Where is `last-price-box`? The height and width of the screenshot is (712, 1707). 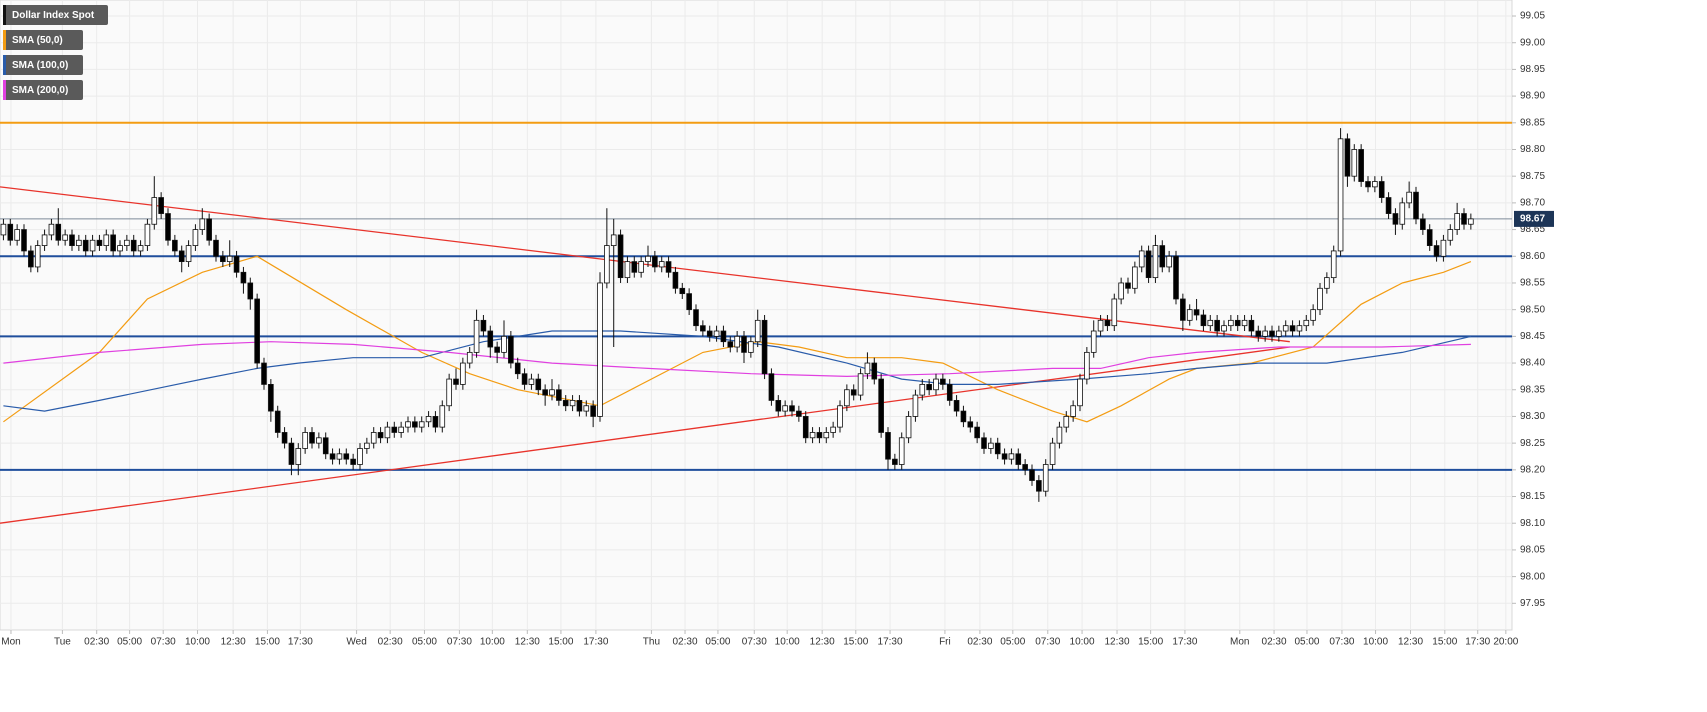 last-price-box is located at coordinates (1534, 218).